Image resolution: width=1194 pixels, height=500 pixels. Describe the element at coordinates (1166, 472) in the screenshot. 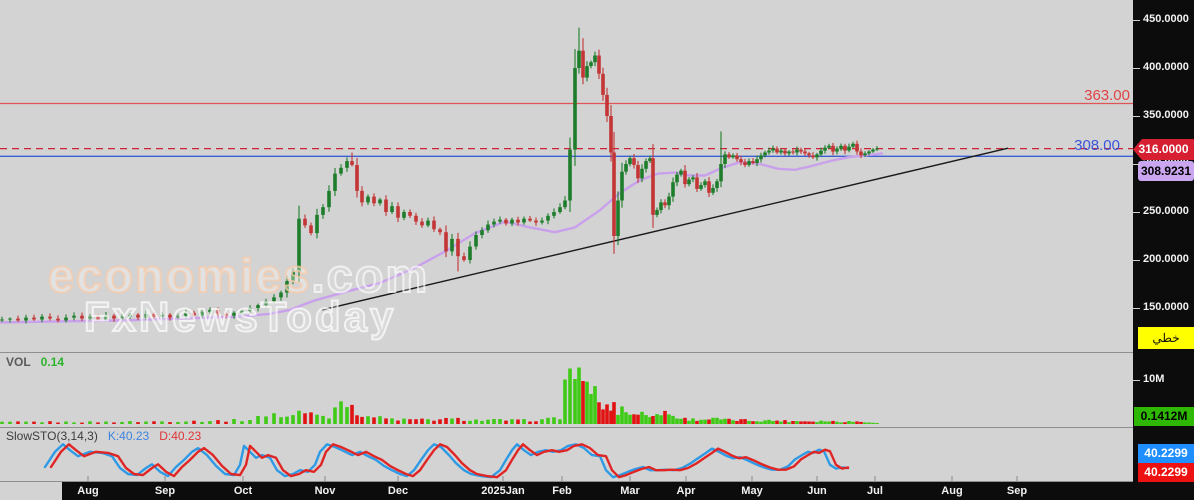

I see `stochastic-d-badge: 40.2299` at that location.